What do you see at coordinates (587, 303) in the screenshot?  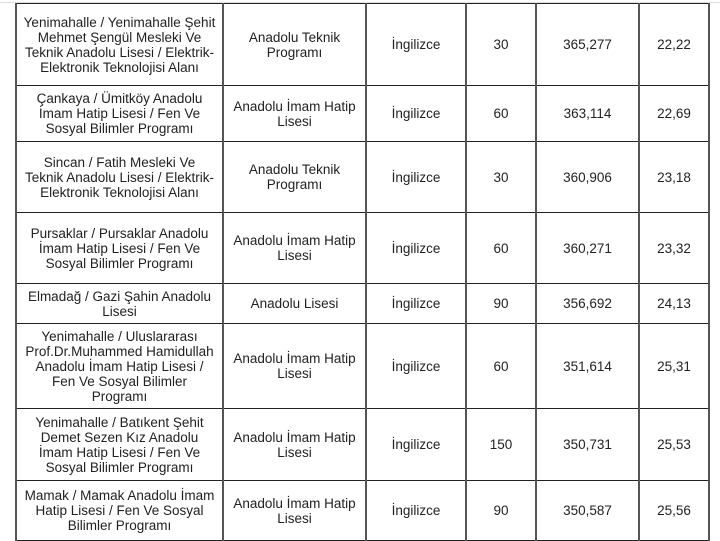 I see `score-cell: 356,692` at bounding box center [587, 303].